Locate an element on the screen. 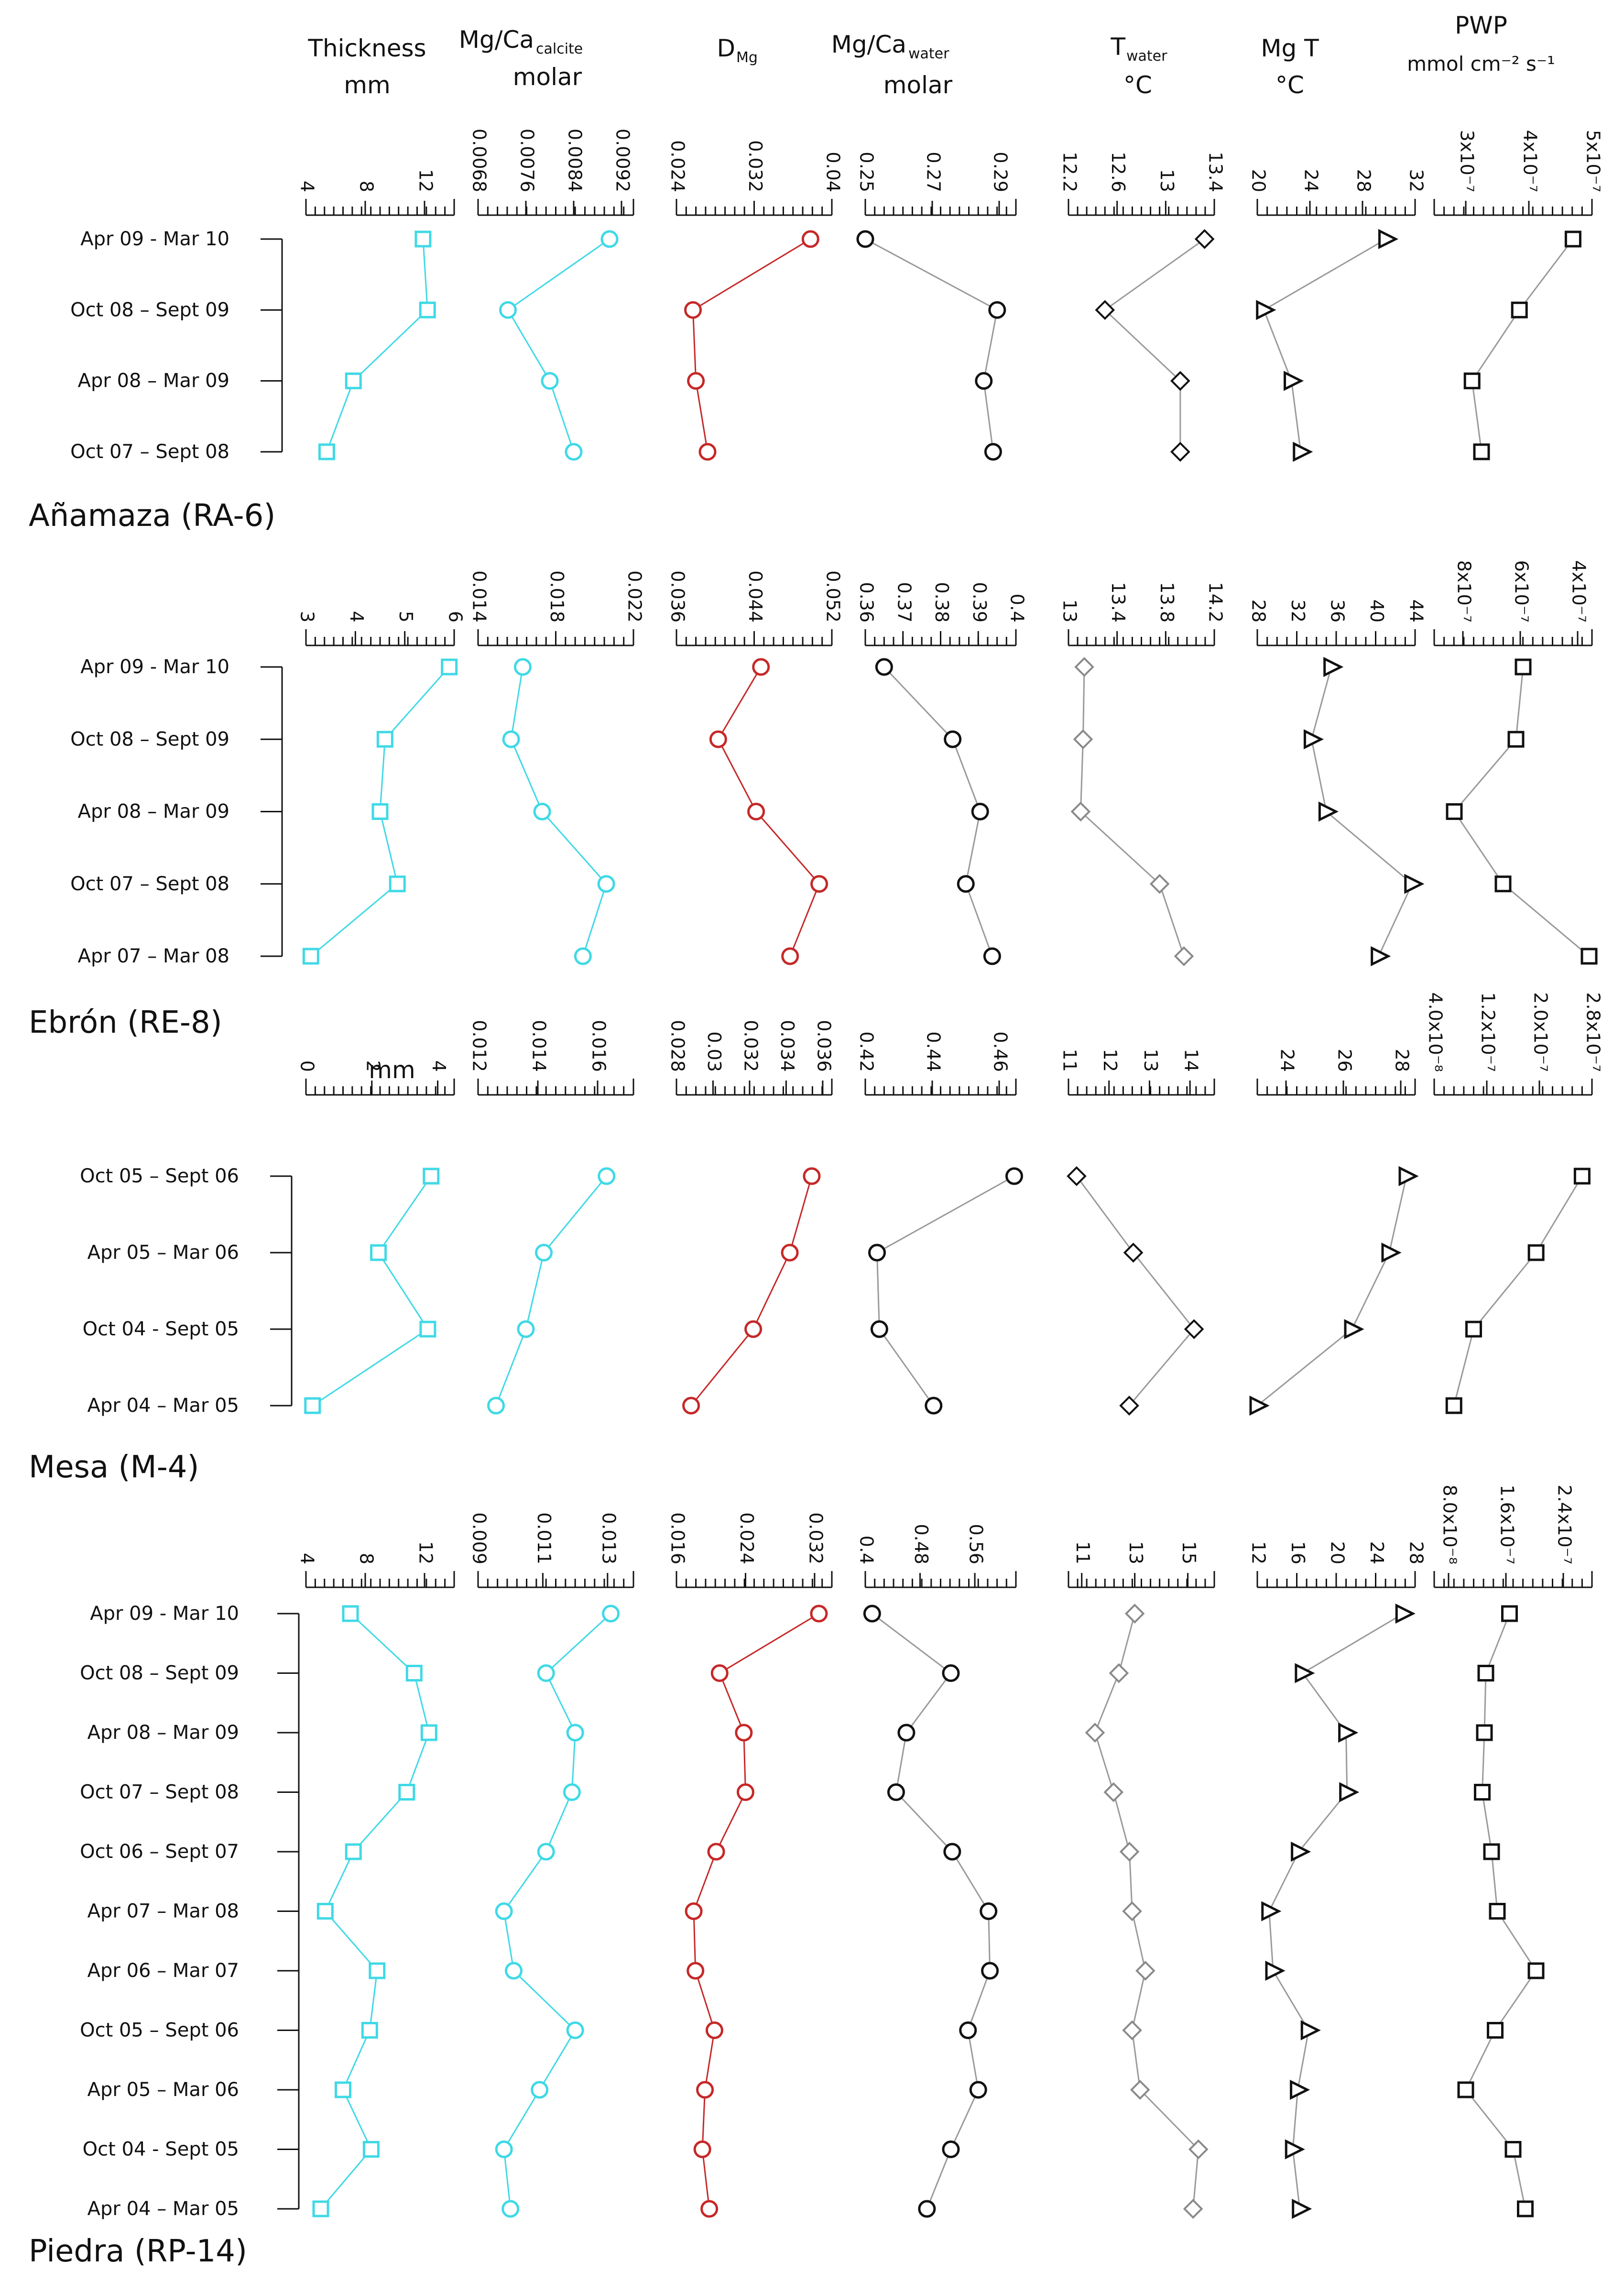 This screenshot has width=1624, height=2282. header-thickness: Thickness is located at coordinates (367, 48).